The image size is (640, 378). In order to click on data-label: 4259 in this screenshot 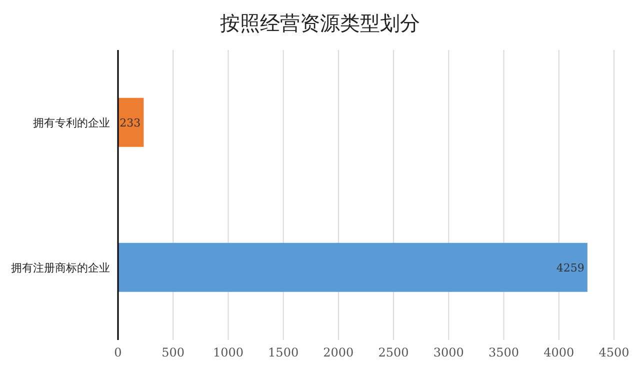, I will do `click(570, 267)`.